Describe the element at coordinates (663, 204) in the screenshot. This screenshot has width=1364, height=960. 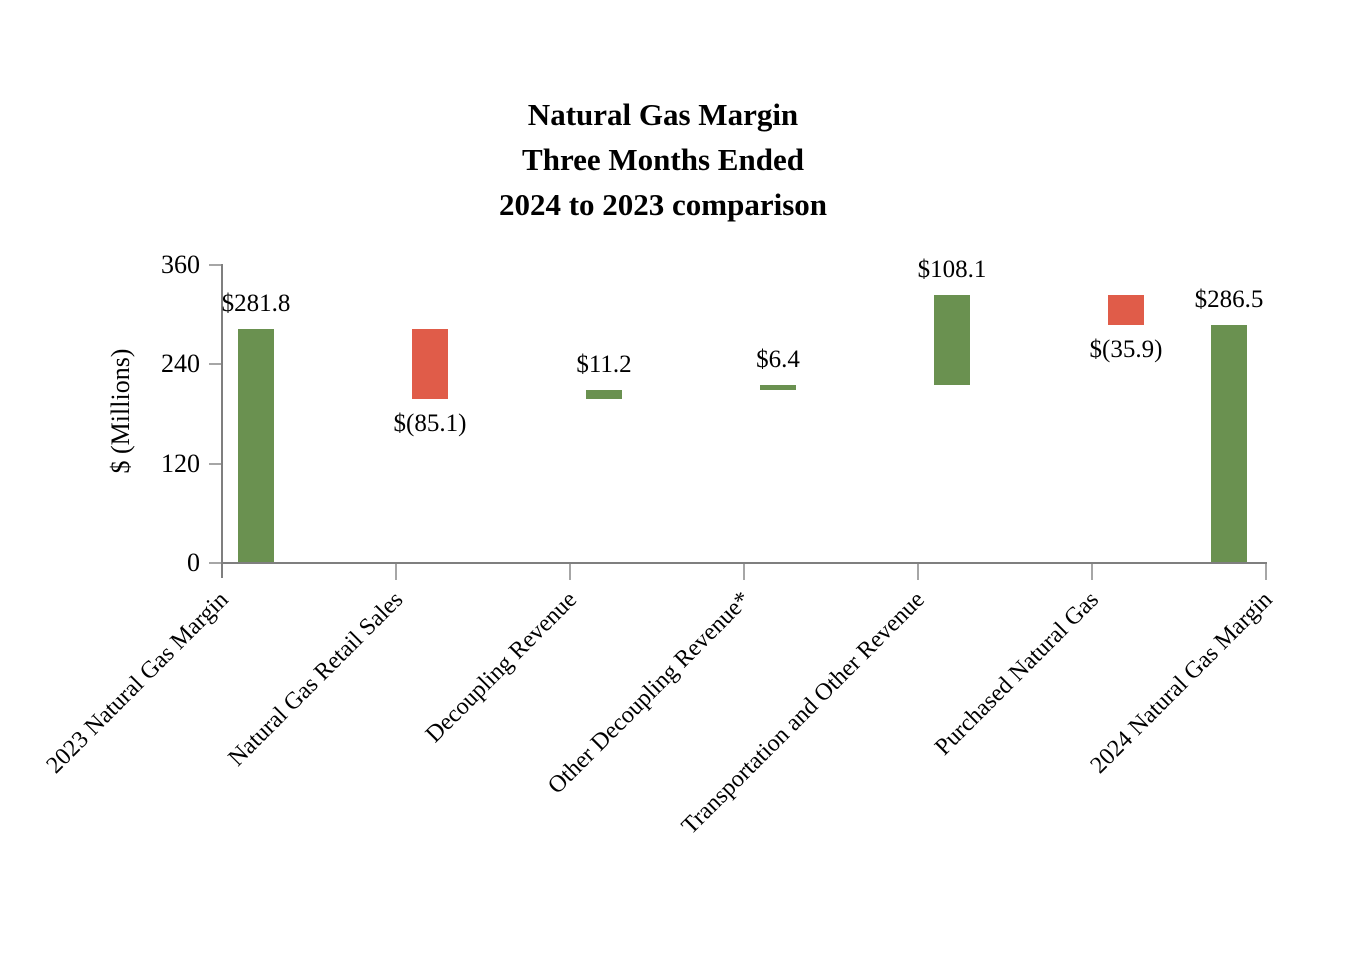
I see `chart-title-line-3: 2024 to 2023 comparison` at that location.